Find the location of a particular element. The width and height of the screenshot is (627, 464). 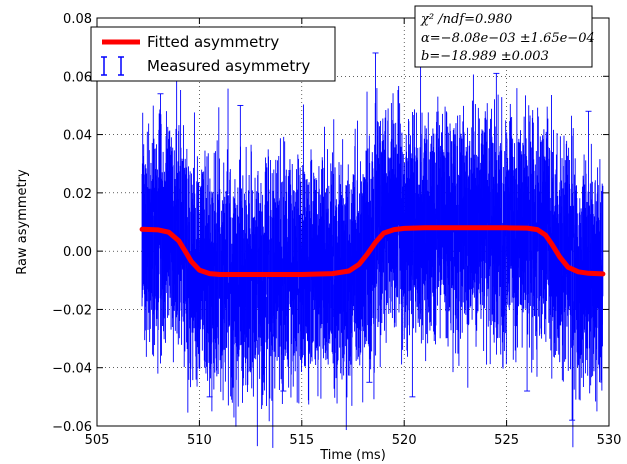

legend: Fitted asymmetry Measured asymmetry is located at coordinates (213, 54).